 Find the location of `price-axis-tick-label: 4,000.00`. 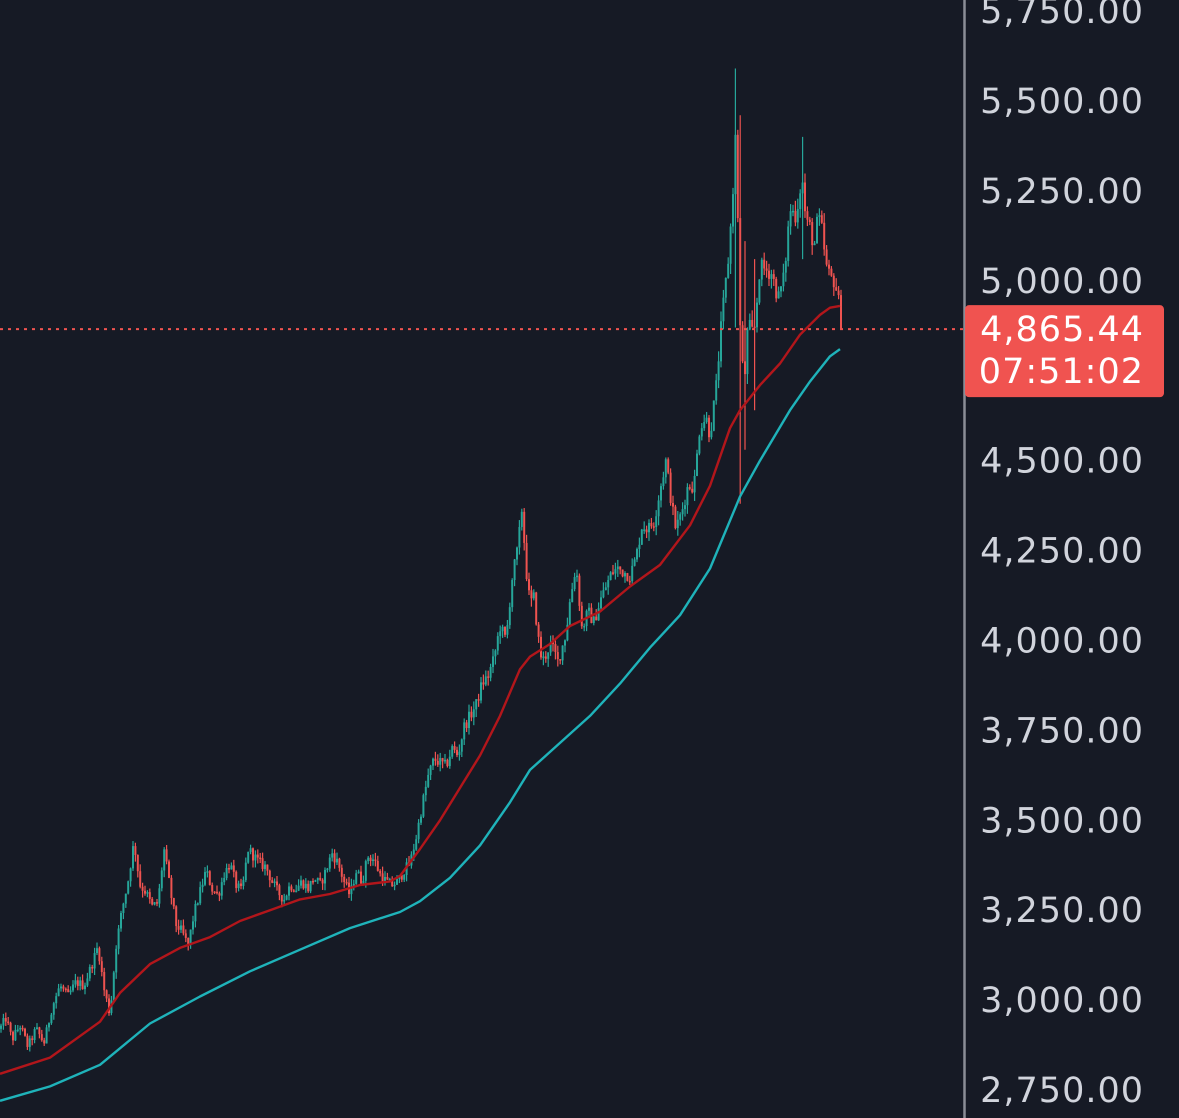

price-axis-tick-label: 4,000.00 is located at coordinates (1062, 641).